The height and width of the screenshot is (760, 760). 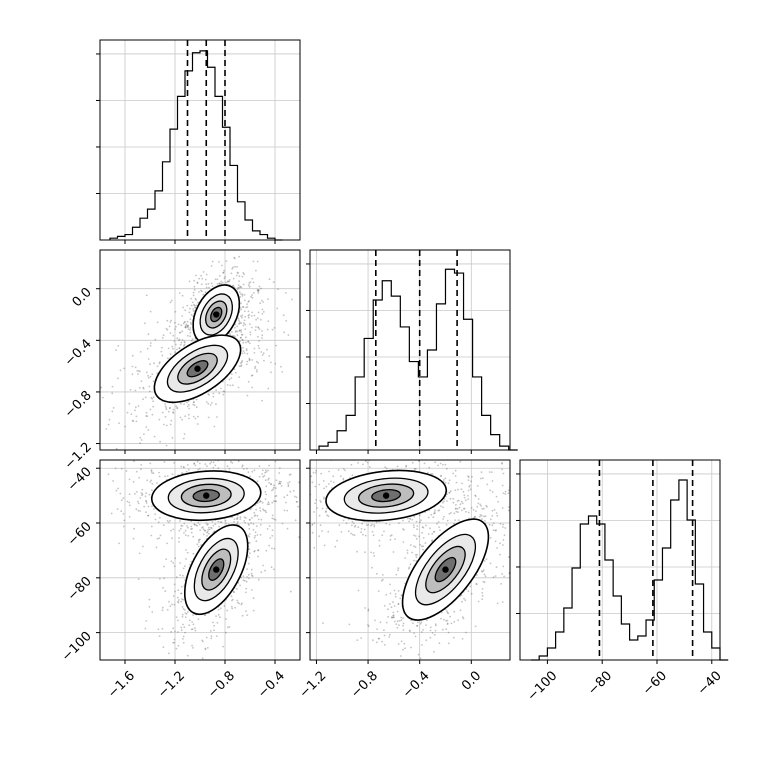 What do you see at coordinates (200, 140) in the screenshot?
I see `axes-frame` at bounding box center [200, 140].